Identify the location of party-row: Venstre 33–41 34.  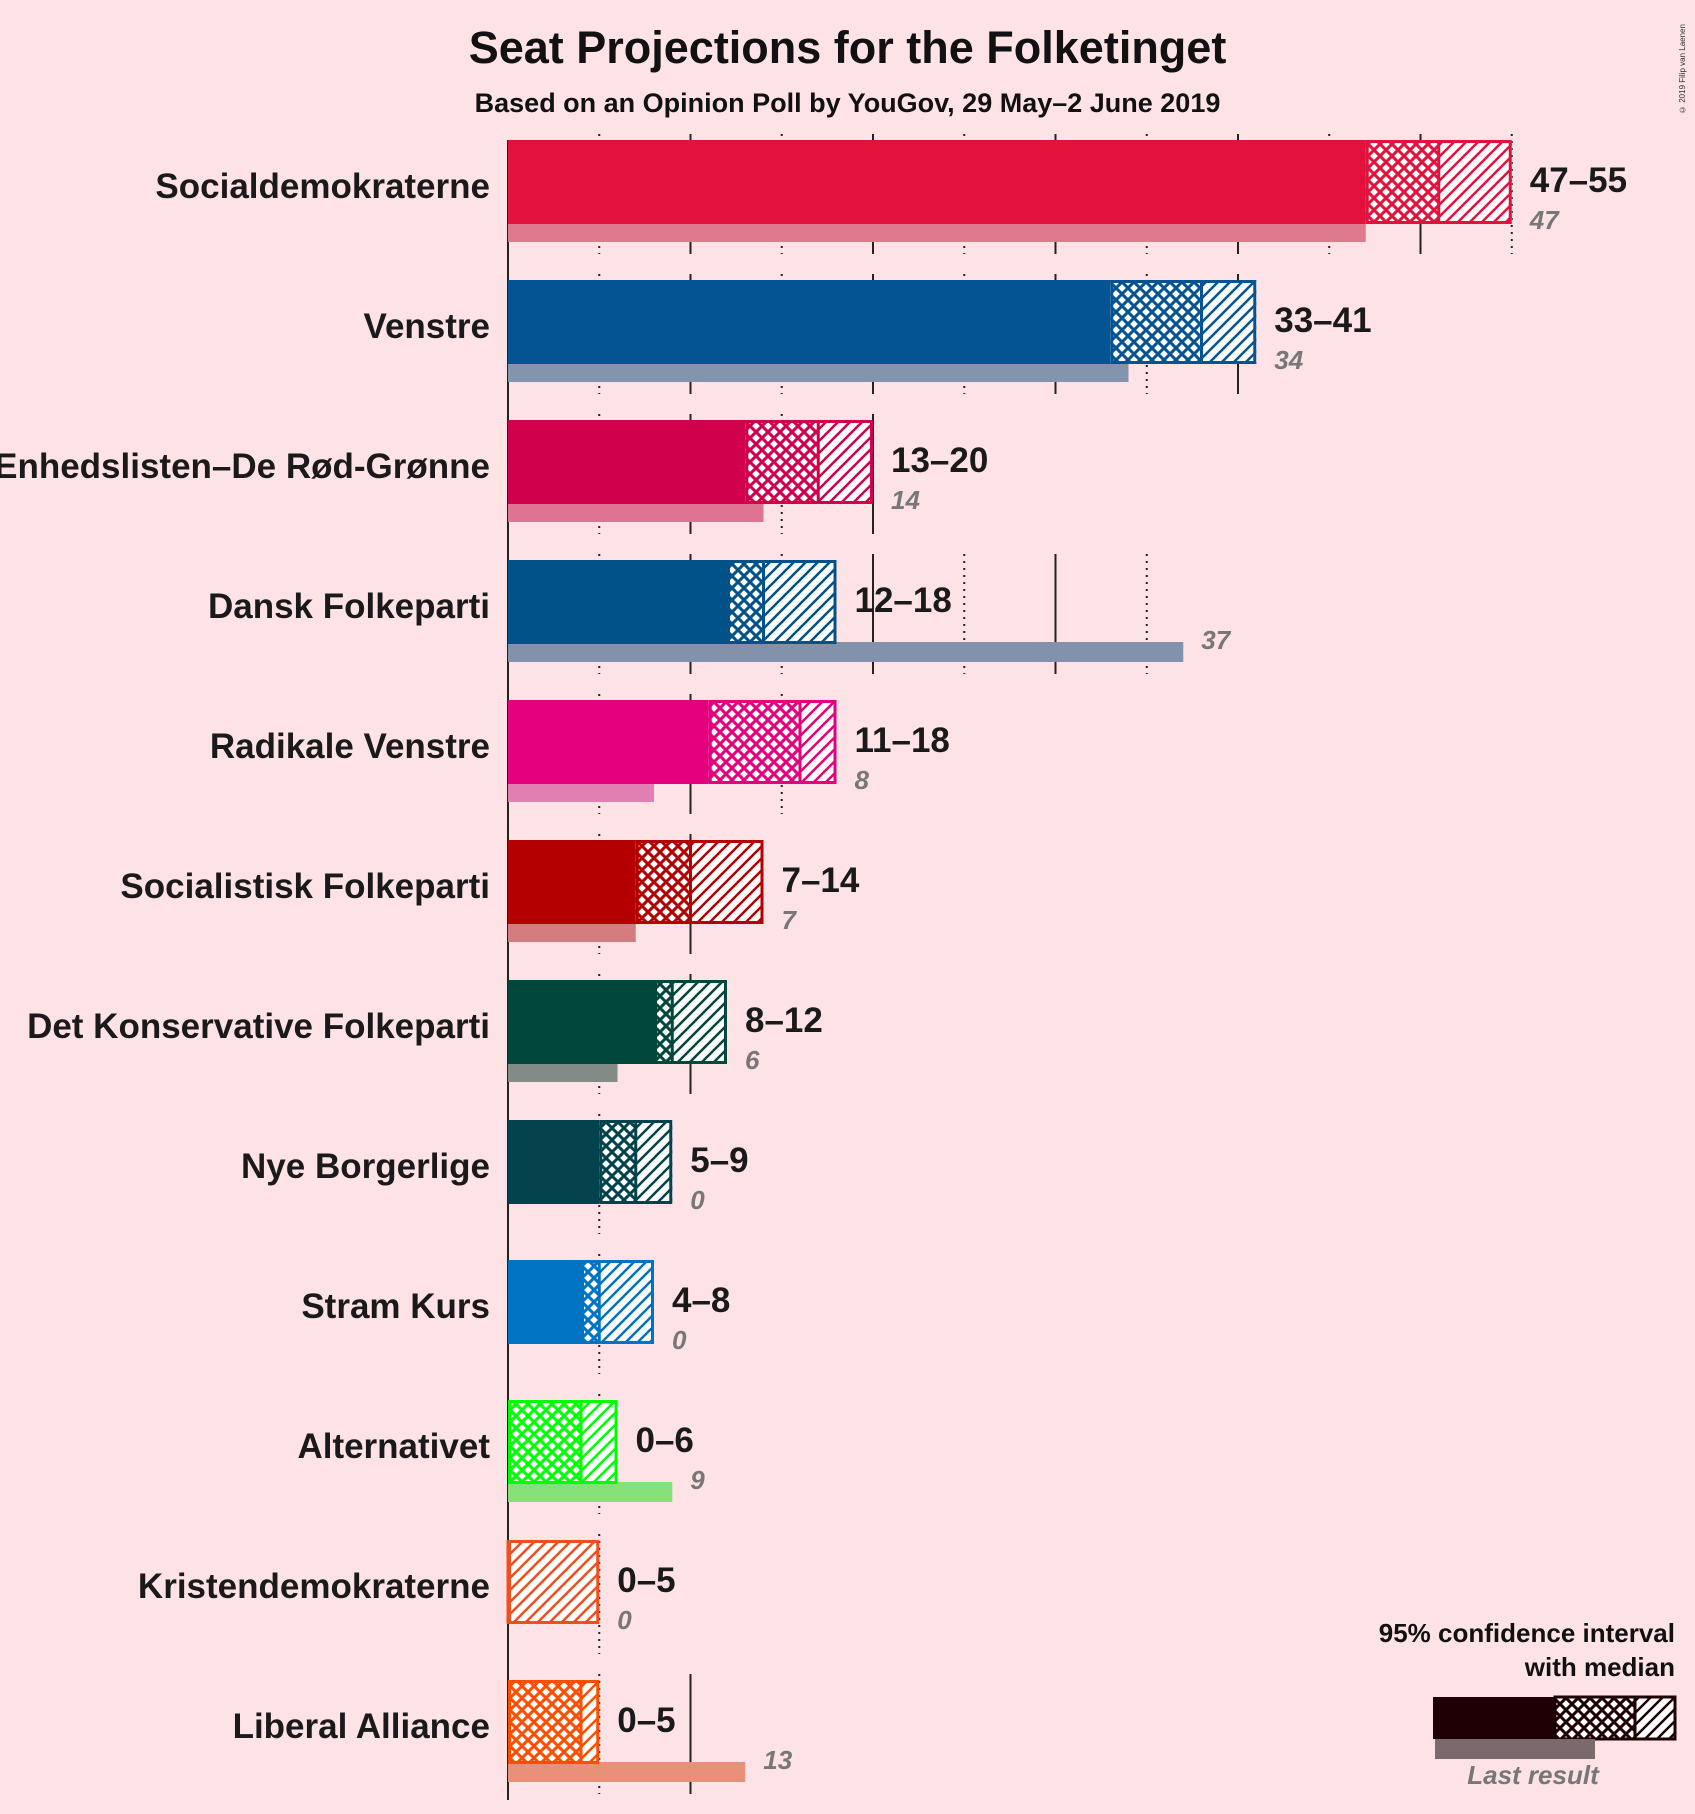
(868, 331).